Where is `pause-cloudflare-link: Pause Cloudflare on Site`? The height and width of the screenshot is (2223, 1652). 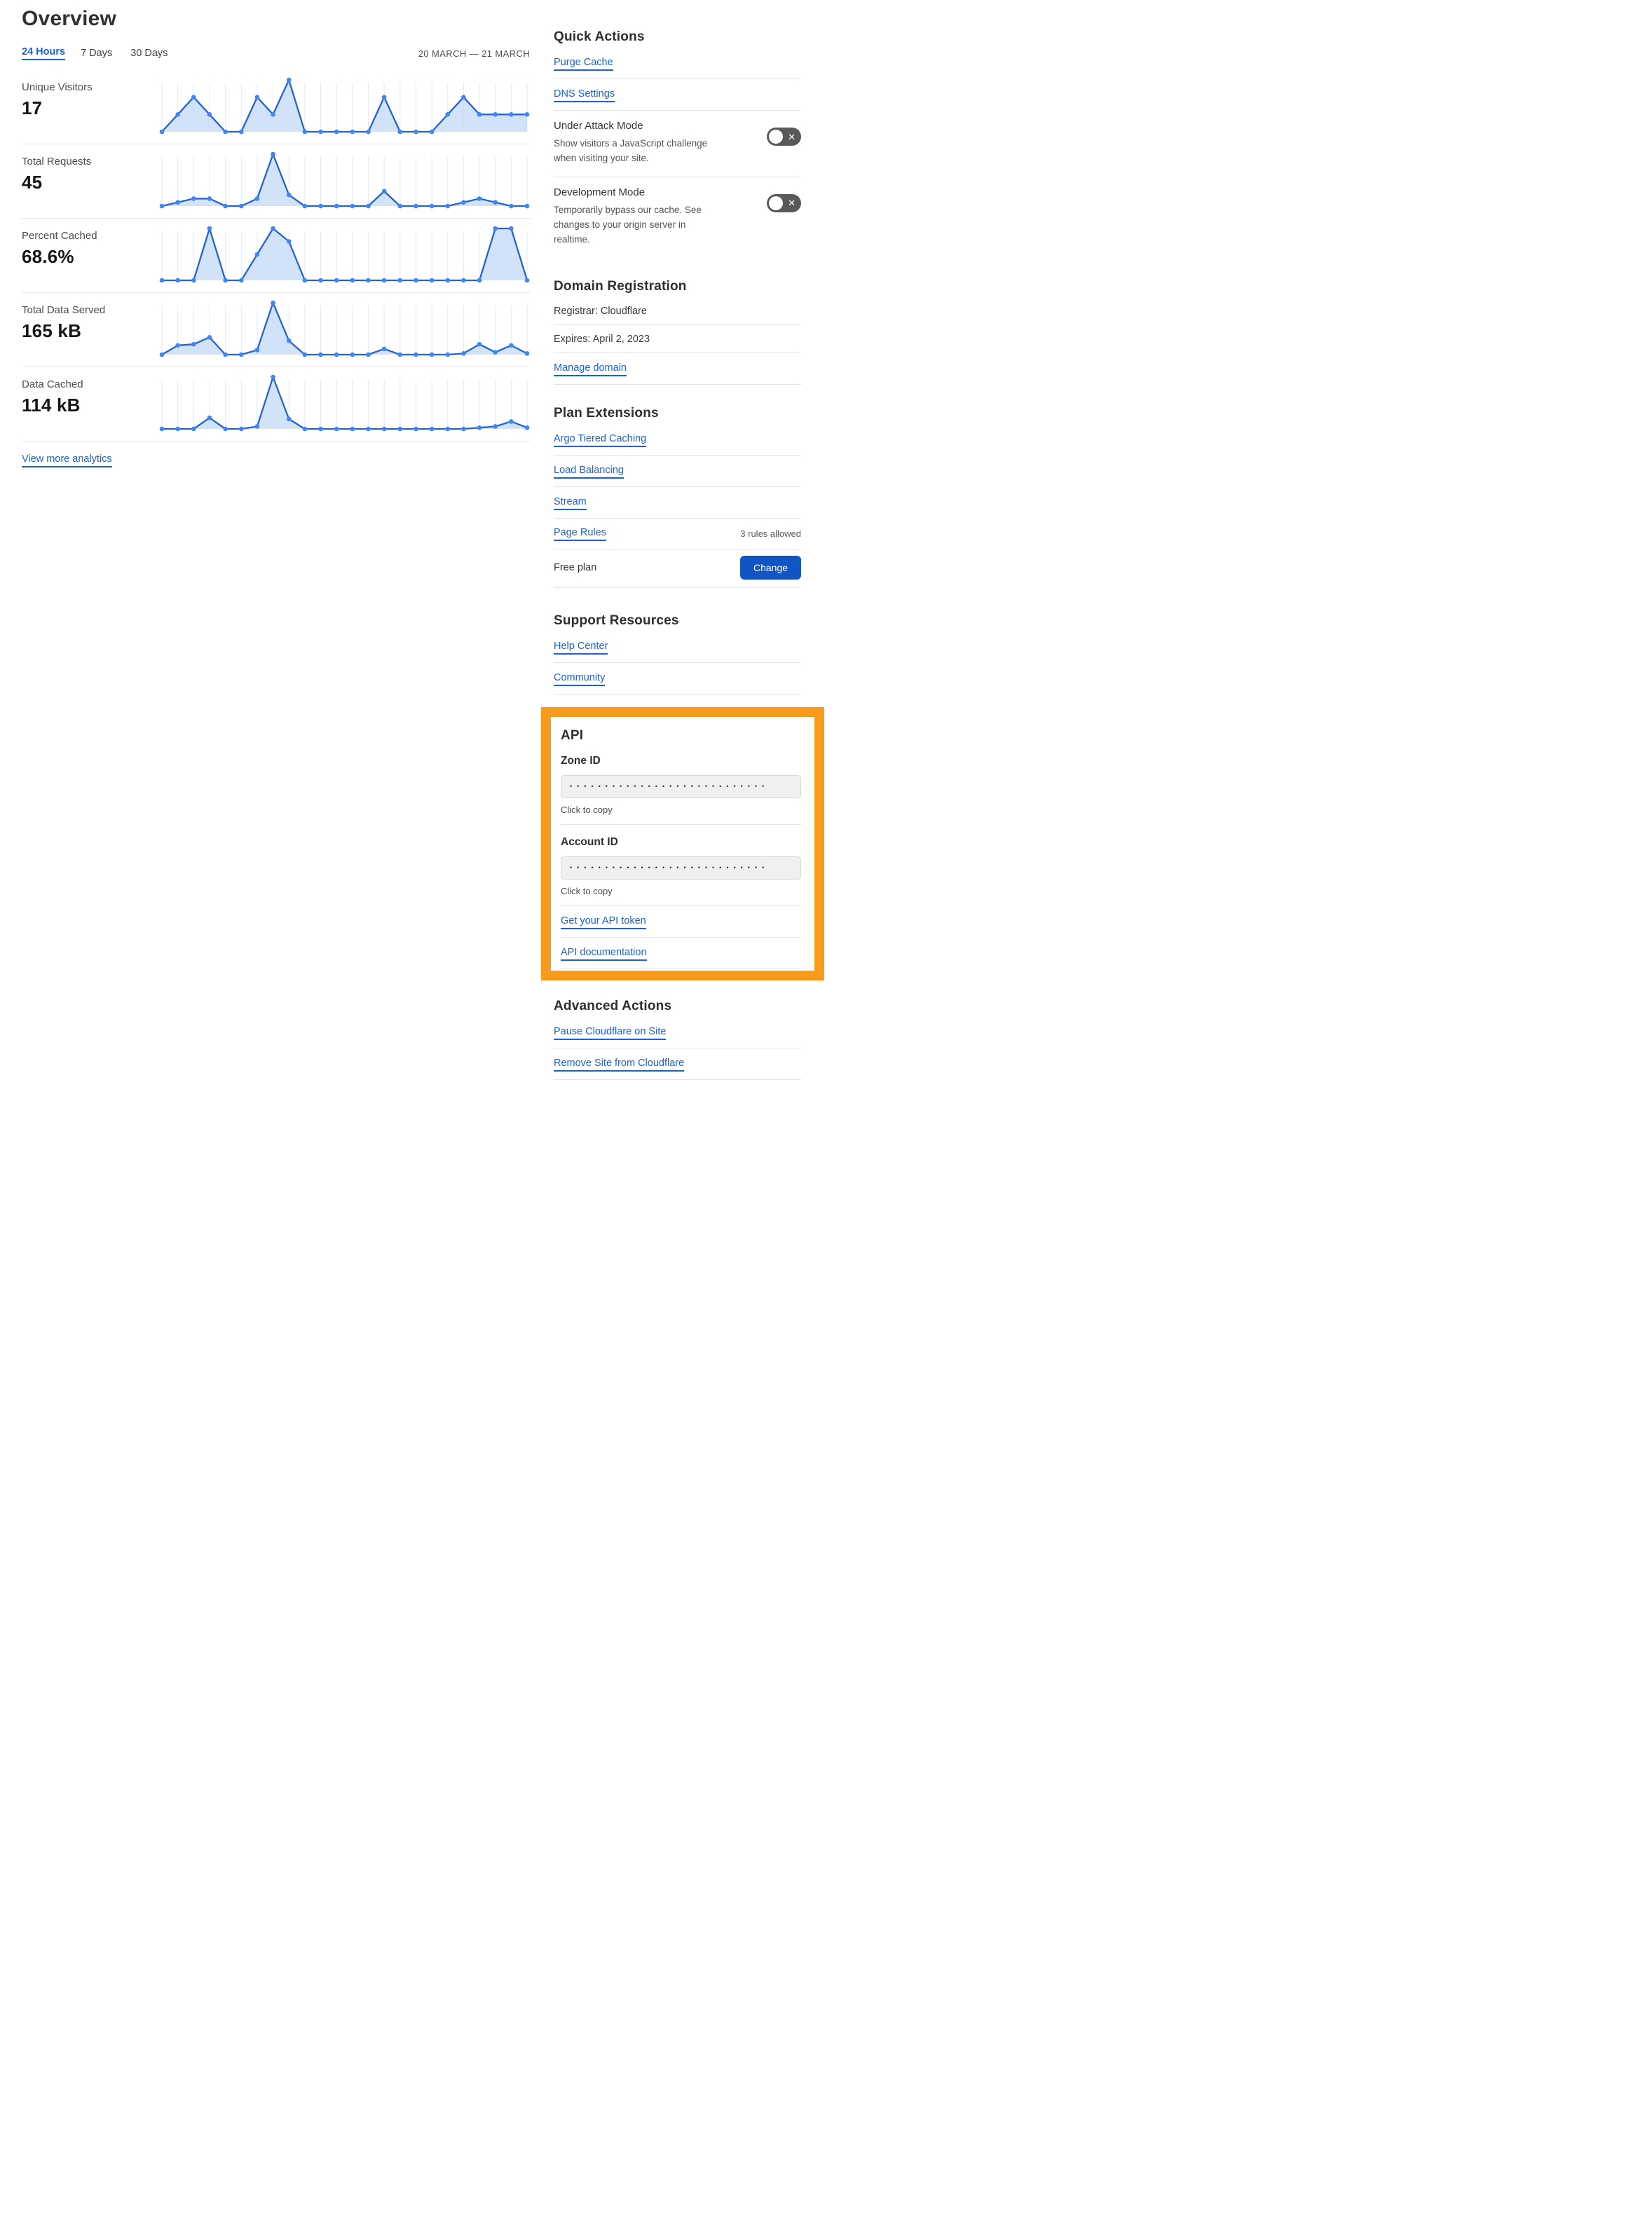
pause-cloudflare-link: Pause Cloudflare on Site is located at coordinates (610, 1033).